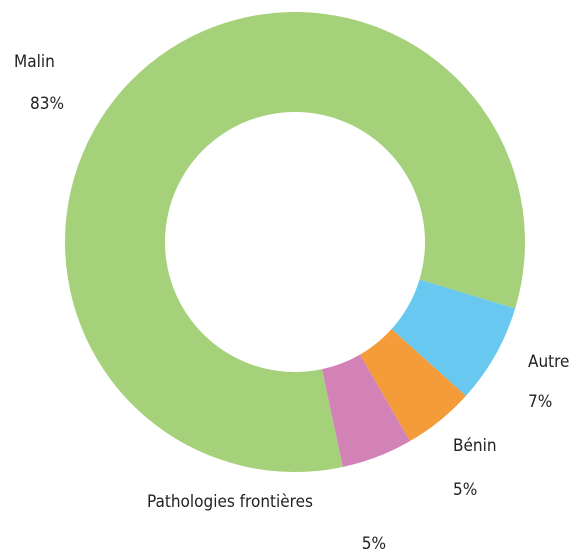 The height and width of the screenshot is (556, 583). What do you see at coordinates (548, 362) in the screenshot?
I see `slice-label: Autre` at bounding box center [548, 362].